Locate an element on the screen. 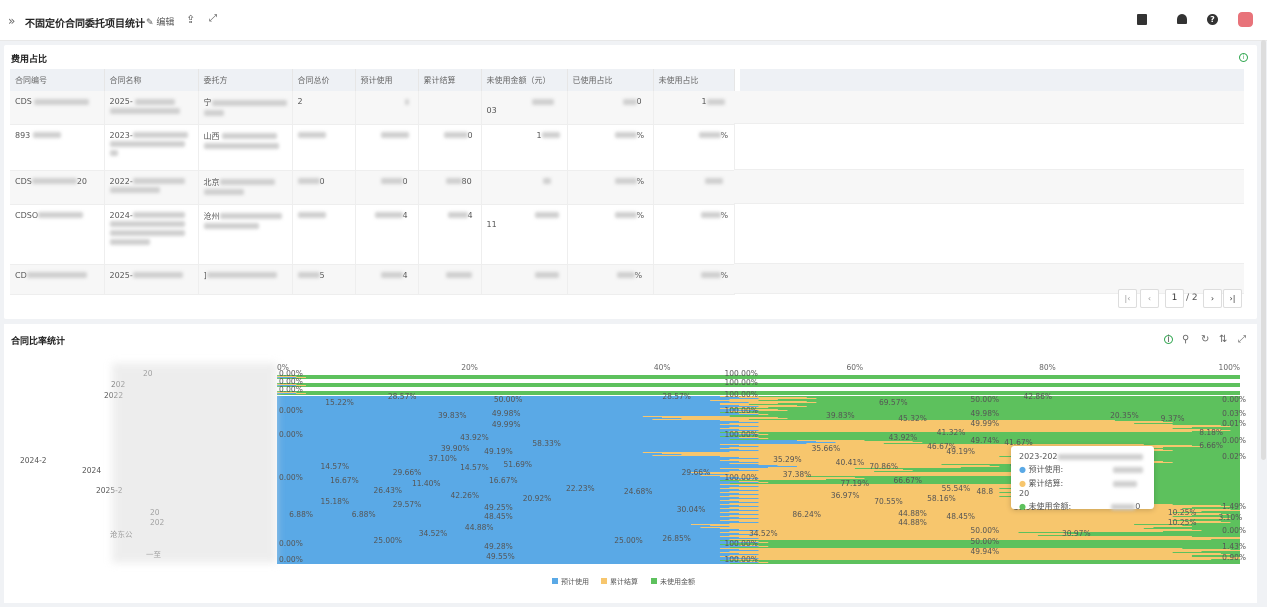  column-header: 未使用金额（元） is located at coordinates (524, 80).